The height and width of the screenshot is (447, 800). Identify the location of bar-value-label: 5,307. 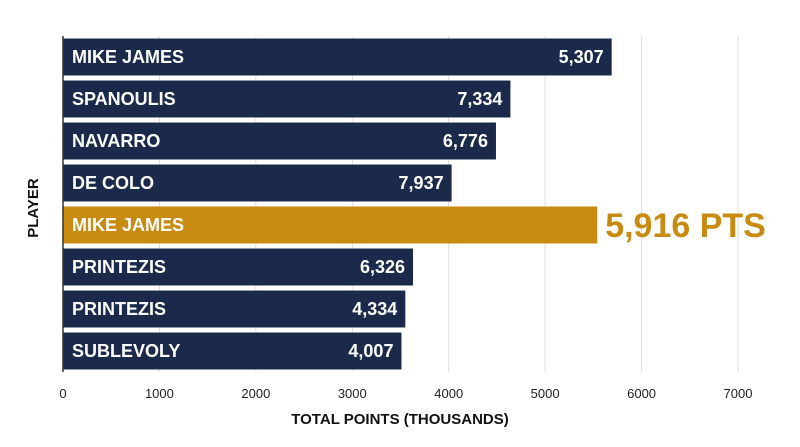
(581, 57).